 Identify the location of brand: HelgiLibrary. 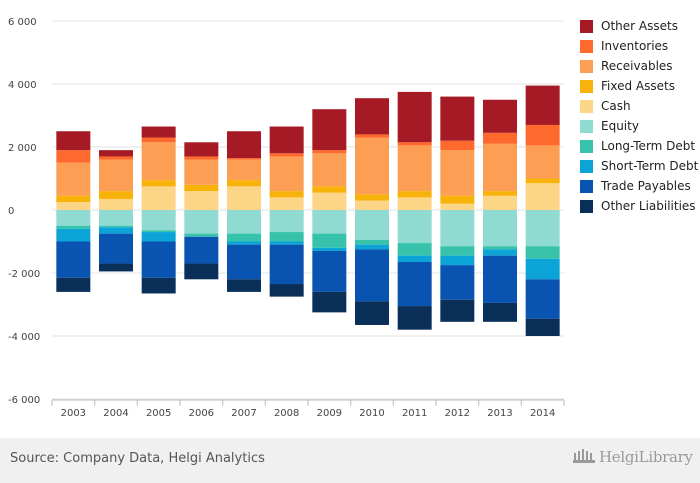
(632, 457).